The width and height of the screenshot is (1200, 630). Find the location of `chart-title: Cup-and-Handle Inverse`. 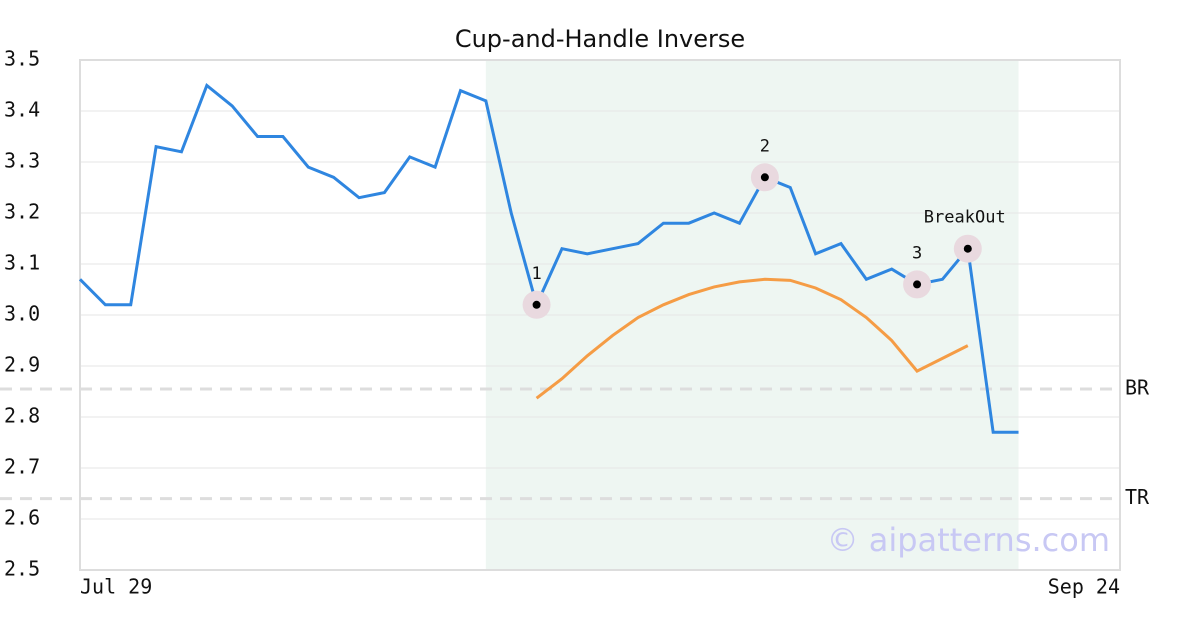

chart-title: Cup-and-Handle Inverse is located at coordinates (600, 39).